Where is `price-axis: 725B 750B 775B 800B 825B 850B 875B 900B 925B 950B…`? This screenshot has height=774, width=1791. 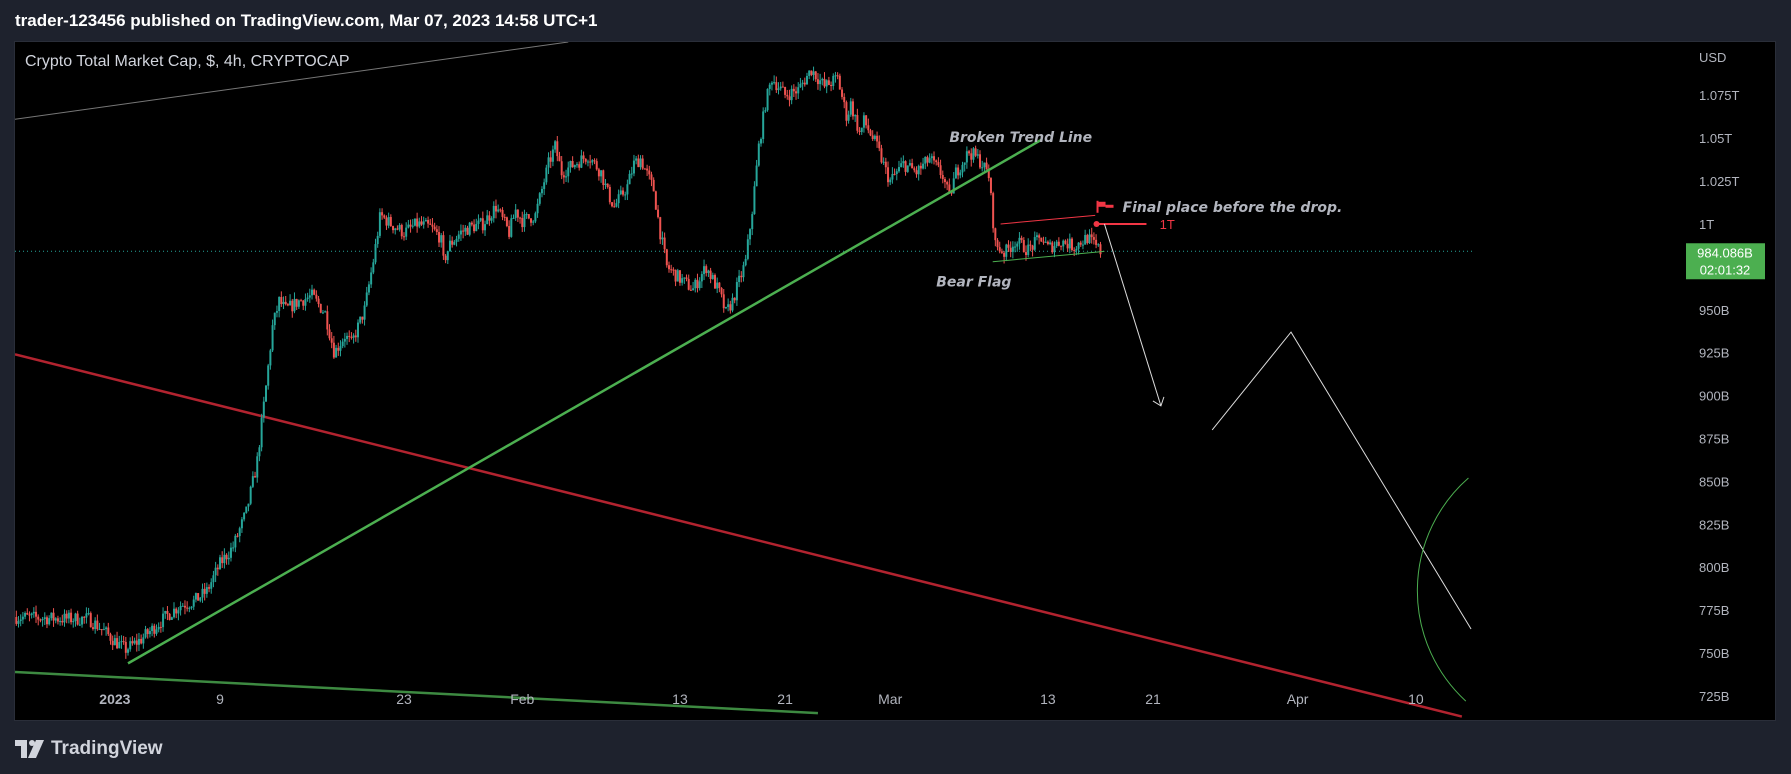
price-axis: 725B 750B 775B 800B 825B 850B 875B 900B 925B 950B… is located at coordinates (1719, 396).